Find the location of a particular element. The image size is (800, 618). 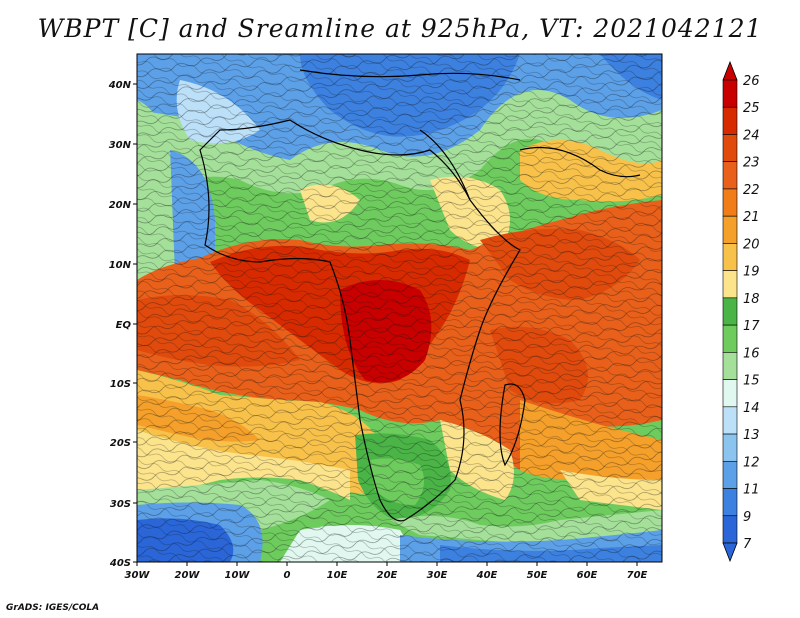

lat-labels: 40N 30N 20N 10N EQ 10S 20S 30S 40S is located at coordinates (120, 324).